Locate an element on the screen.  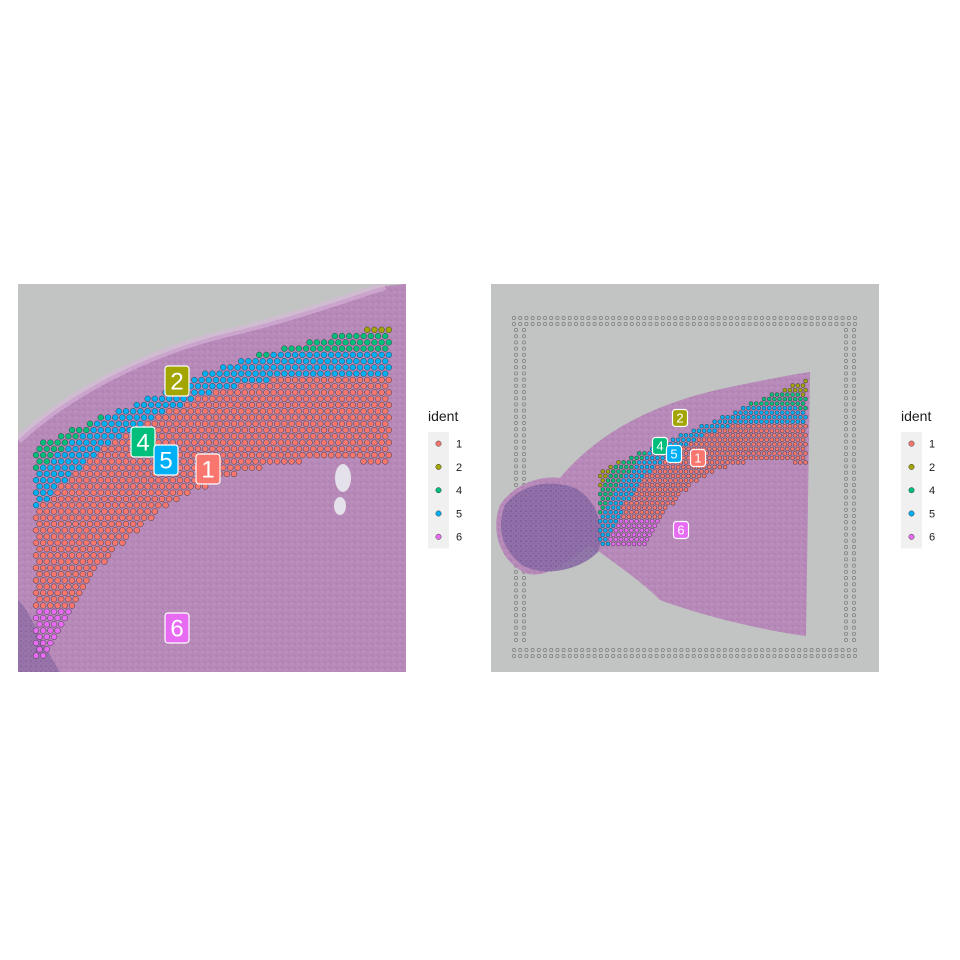
legend-item-5: 5 is located at coordinates (918, 513).